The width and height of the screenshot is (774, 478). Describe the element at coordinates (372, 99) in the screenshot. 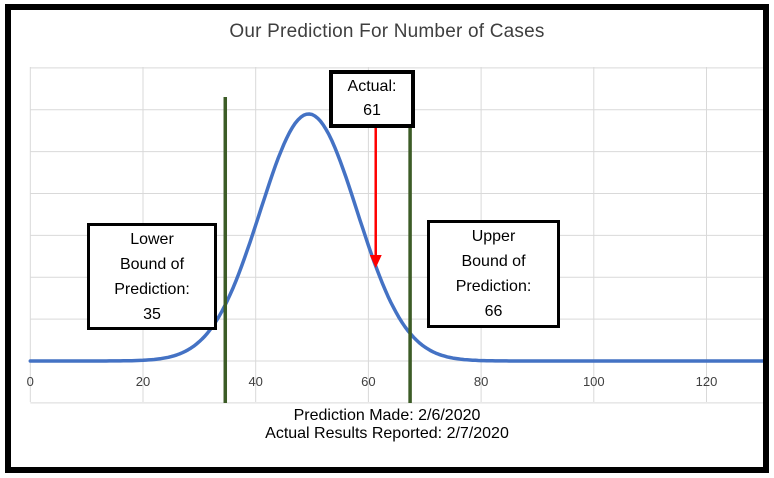

I see `actual-annotation: Actual: 61` at that location.